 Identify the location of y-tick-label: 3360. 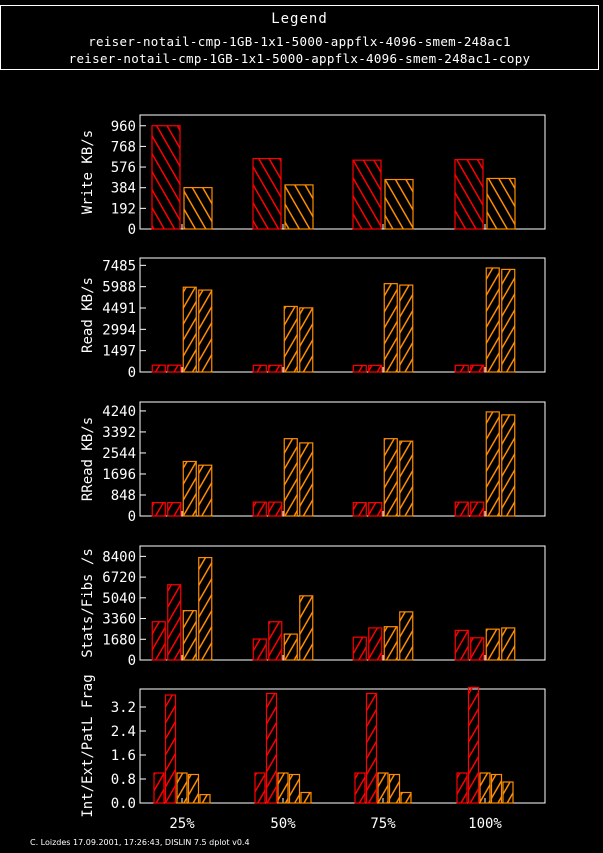
(119, 620).